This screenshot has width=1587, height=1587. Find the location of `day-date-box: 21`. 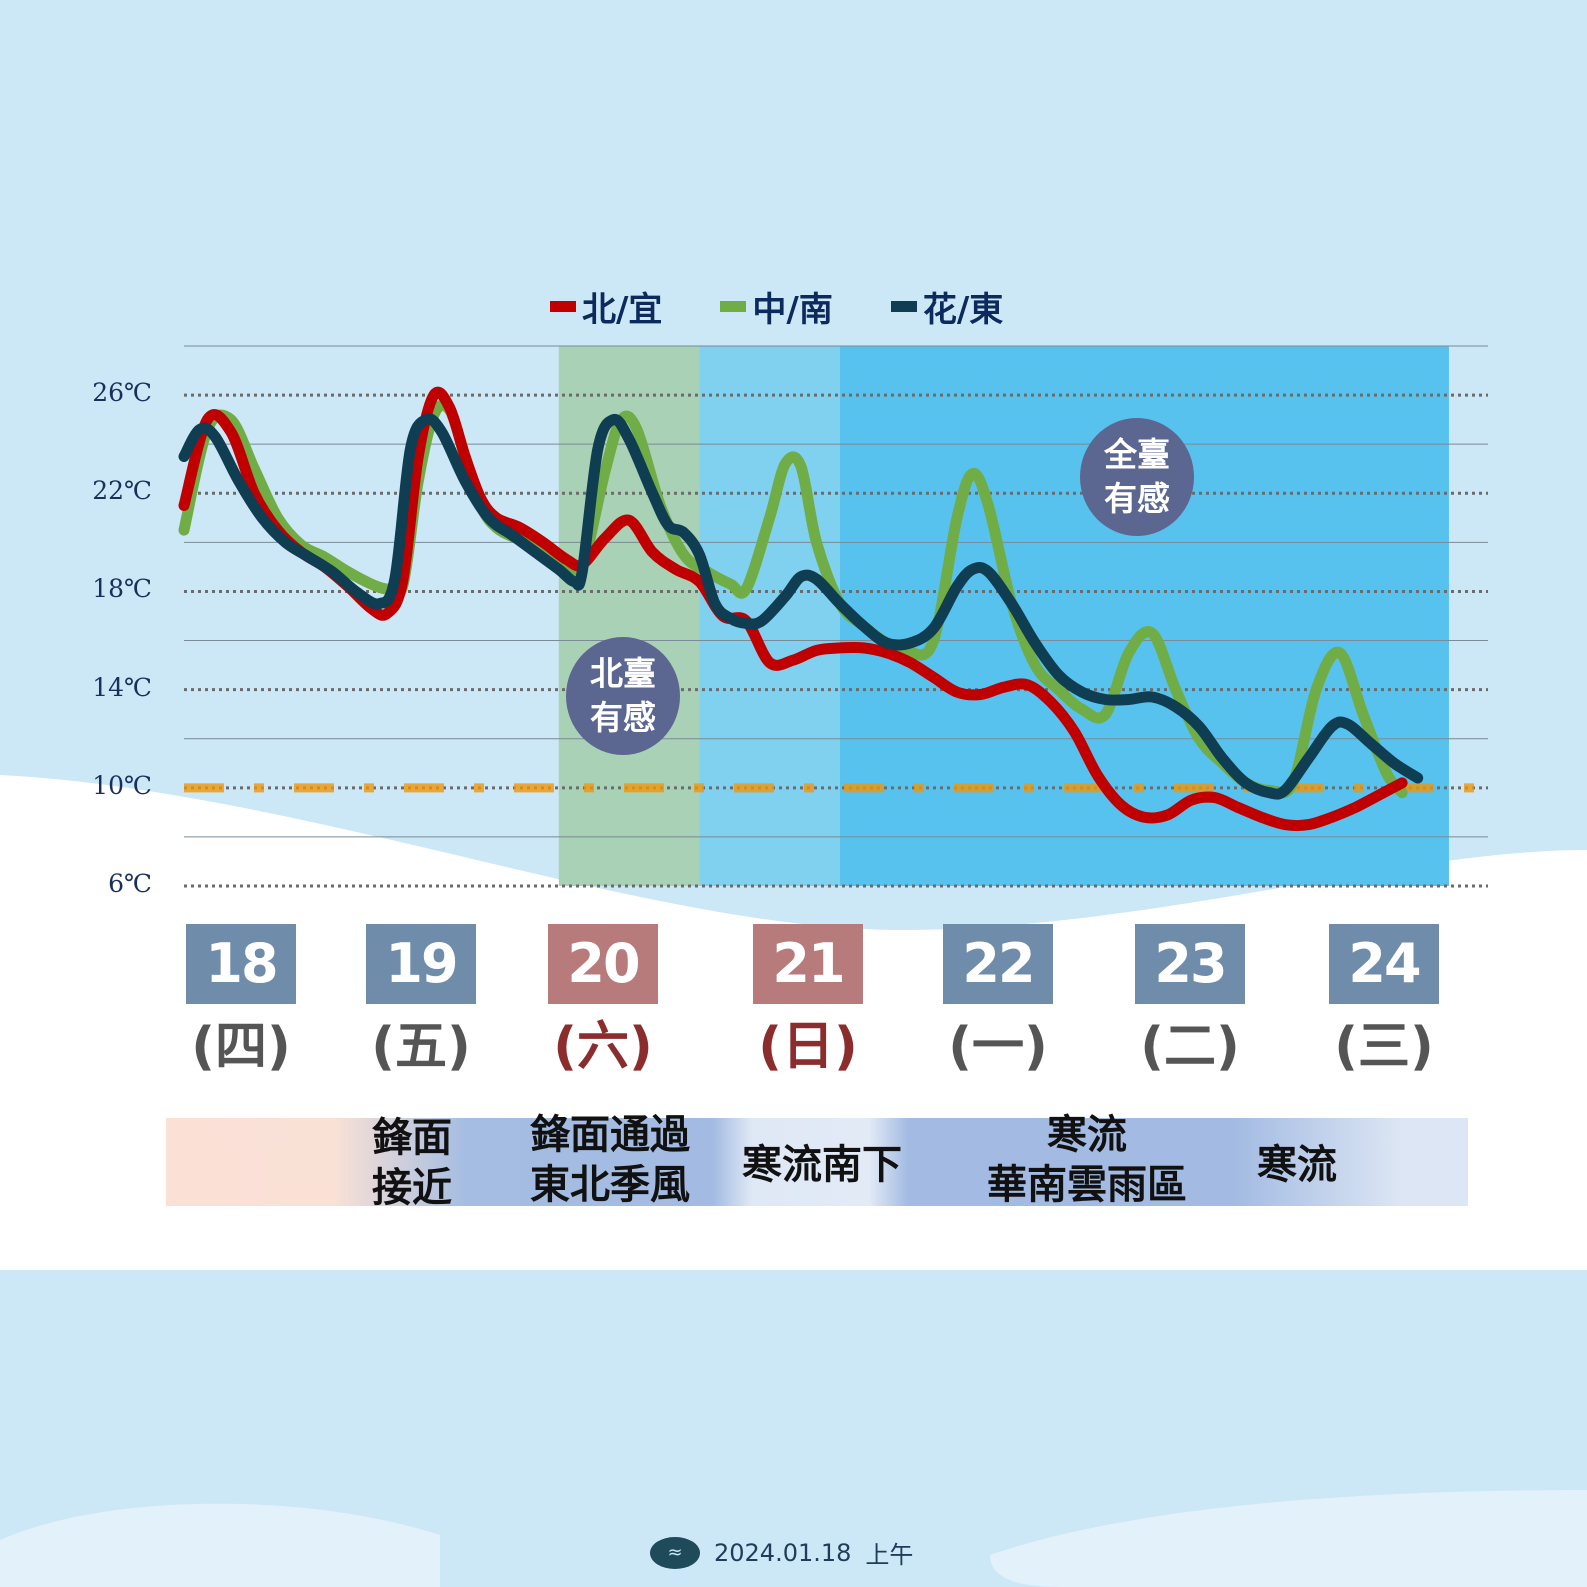

day-date-box: 21 is located at coordinates (808, 964).